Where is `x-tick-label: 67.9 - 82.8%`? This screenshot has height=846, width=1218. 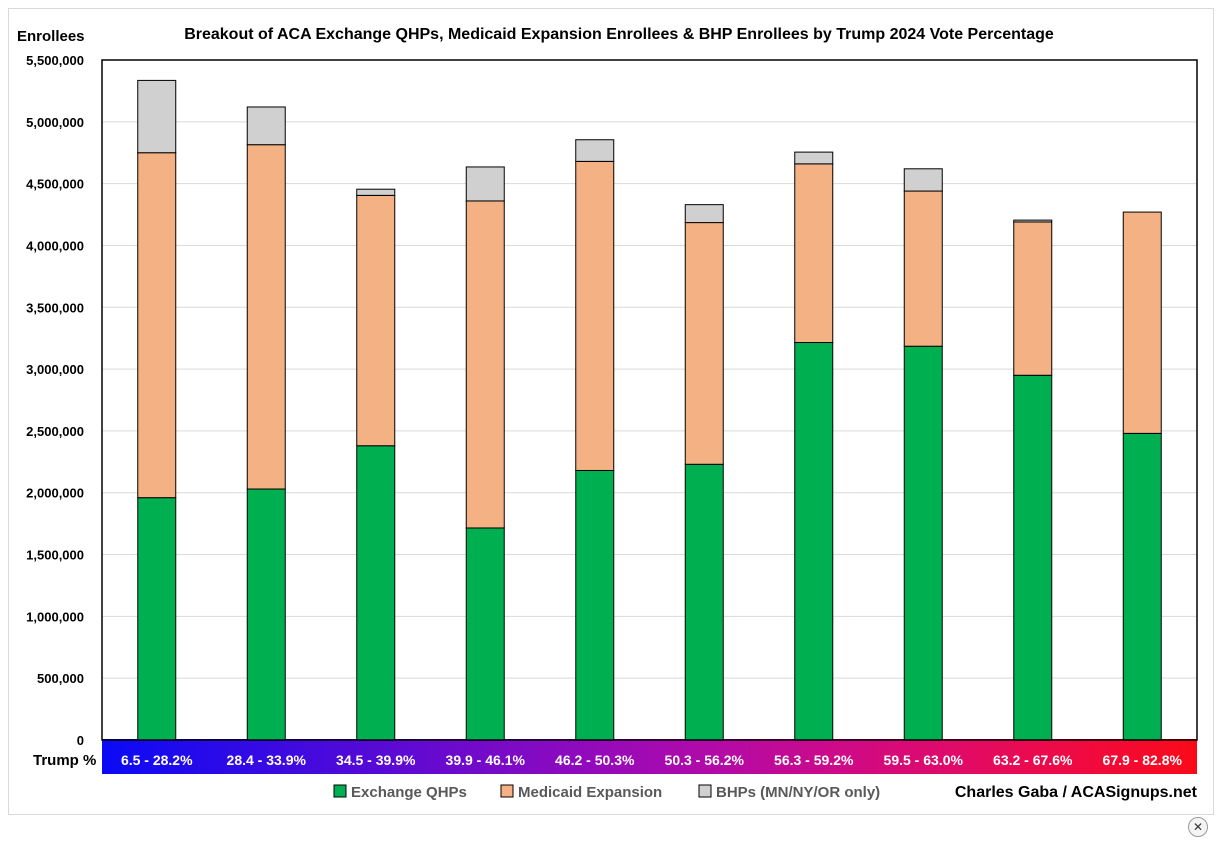
x-tick-label: 67.9 - 82.8% is located at coordinates (1143, 760).